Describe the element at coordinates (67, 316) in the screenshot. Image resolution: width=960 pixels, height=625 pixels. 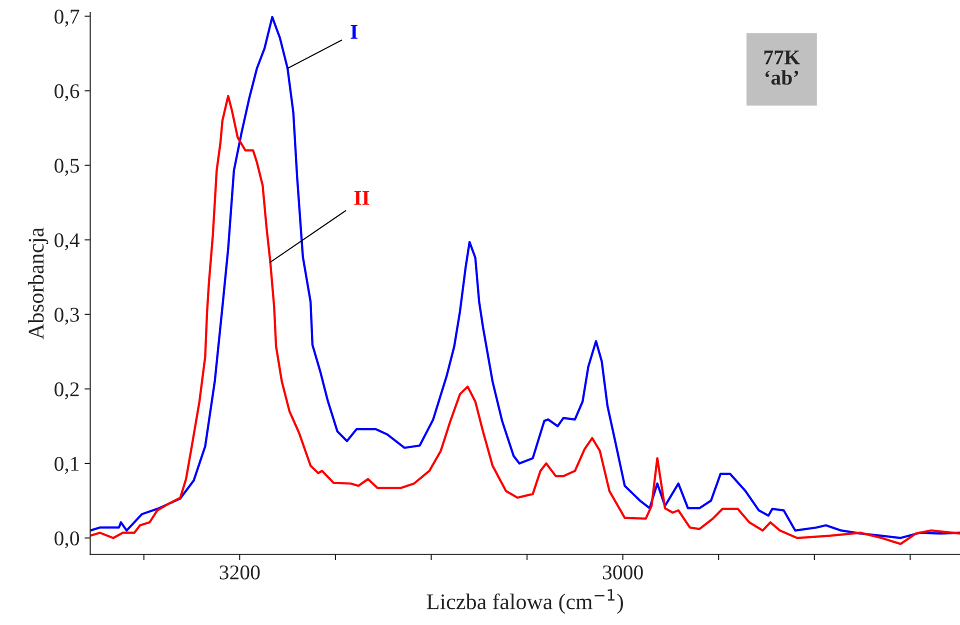
I see `y-tick-label: 0,3` at that location.